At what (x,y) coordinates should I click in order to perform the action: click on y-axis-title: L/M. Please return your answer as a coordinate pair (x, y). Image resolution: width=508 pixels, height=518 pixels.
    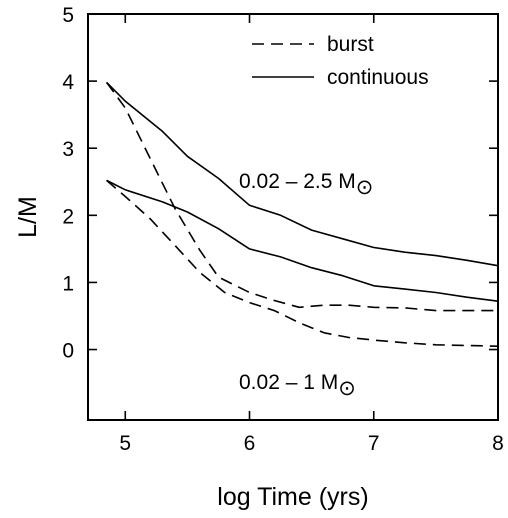
    Looking at the image, I should click on (28, 217).